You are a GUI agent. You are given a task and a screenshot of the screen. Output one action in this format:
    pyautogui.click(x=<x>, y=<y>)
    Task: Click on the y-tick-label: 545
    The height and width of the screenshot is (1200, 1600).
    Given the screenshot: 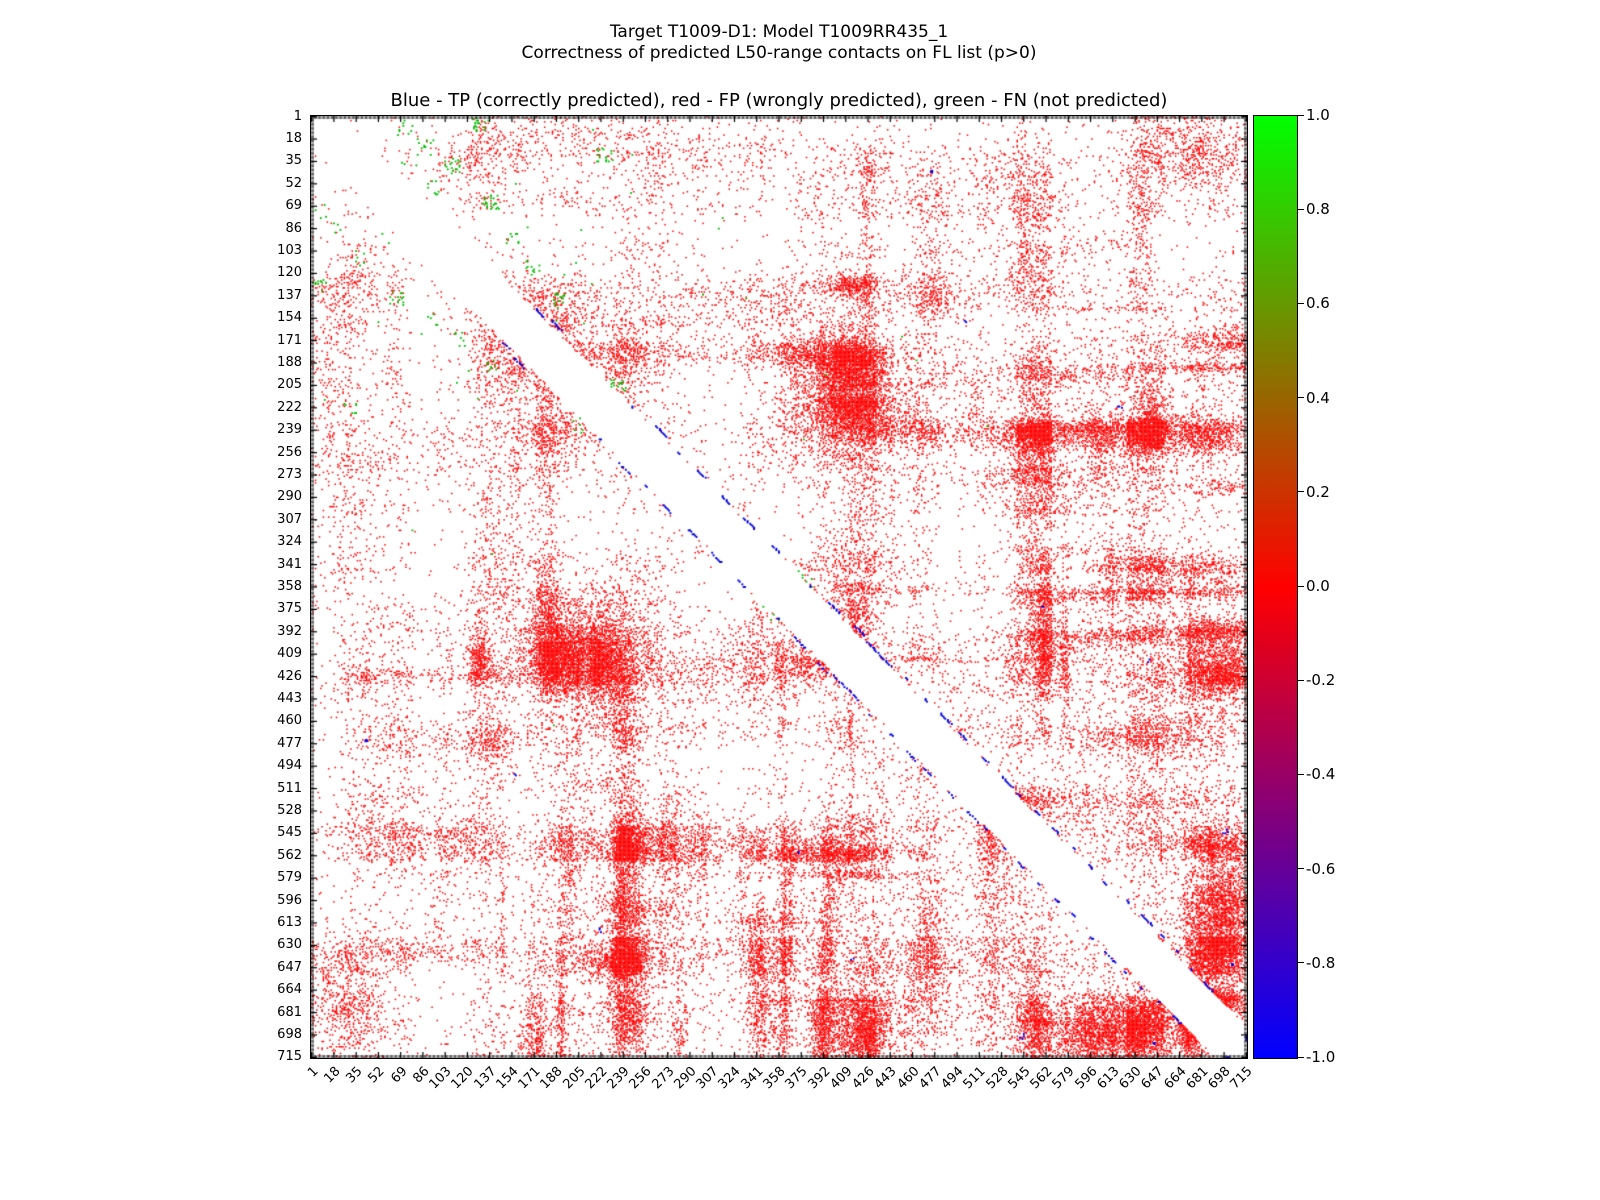 What is the action you would take?
    pyautogui.click(x=289, y=833)
    